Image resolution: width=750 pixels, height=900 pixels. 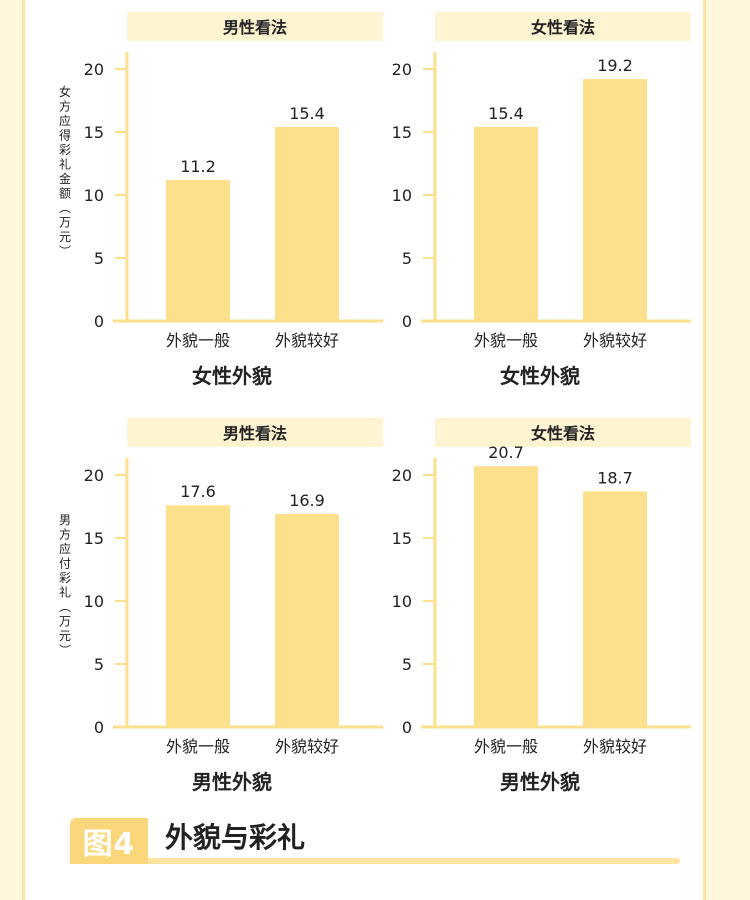 What do you see at coordinates (198, 491) in the screenshot?
I see `bar-value-label: 17.6` at bounding box center [198, 491].